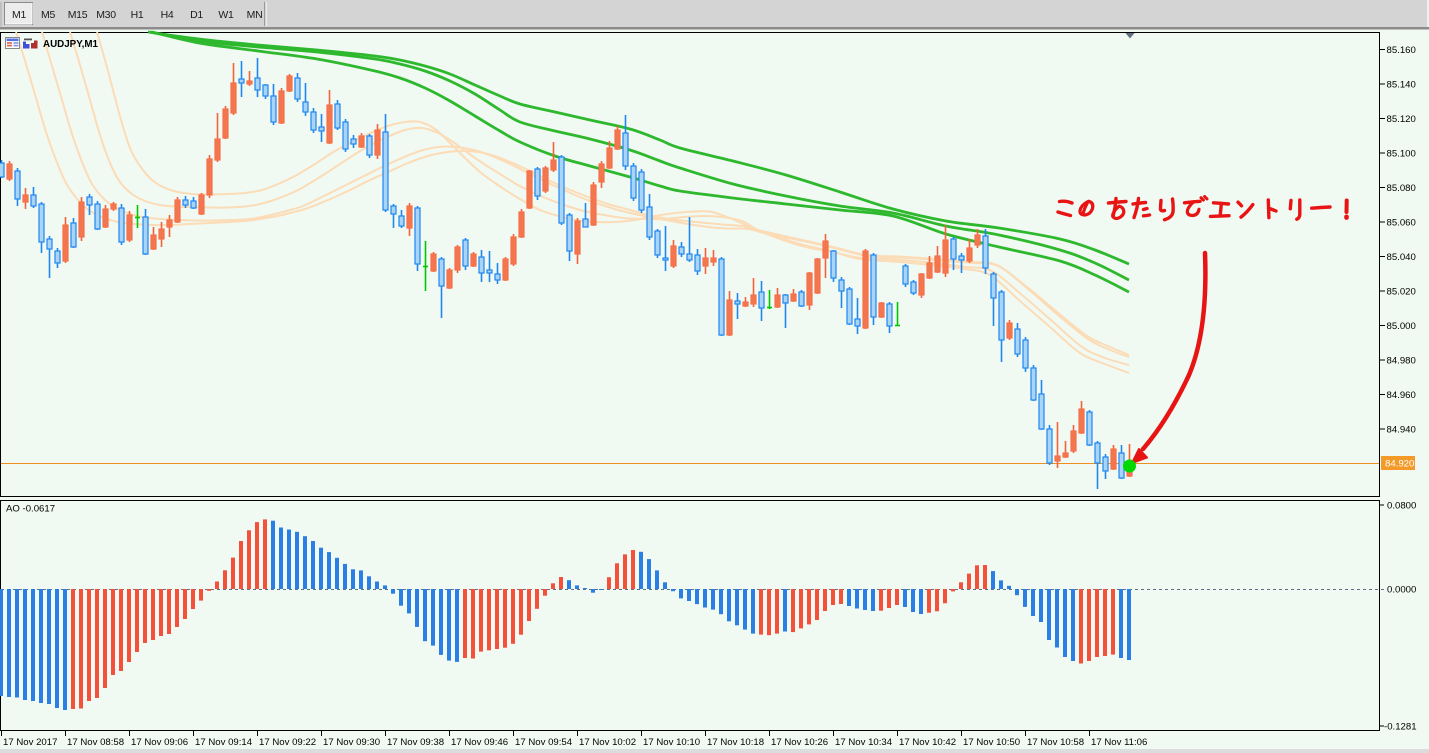  Describe the element at coordinates (226, 15) in the screenshot. I see `svg-text: W1` at that location.